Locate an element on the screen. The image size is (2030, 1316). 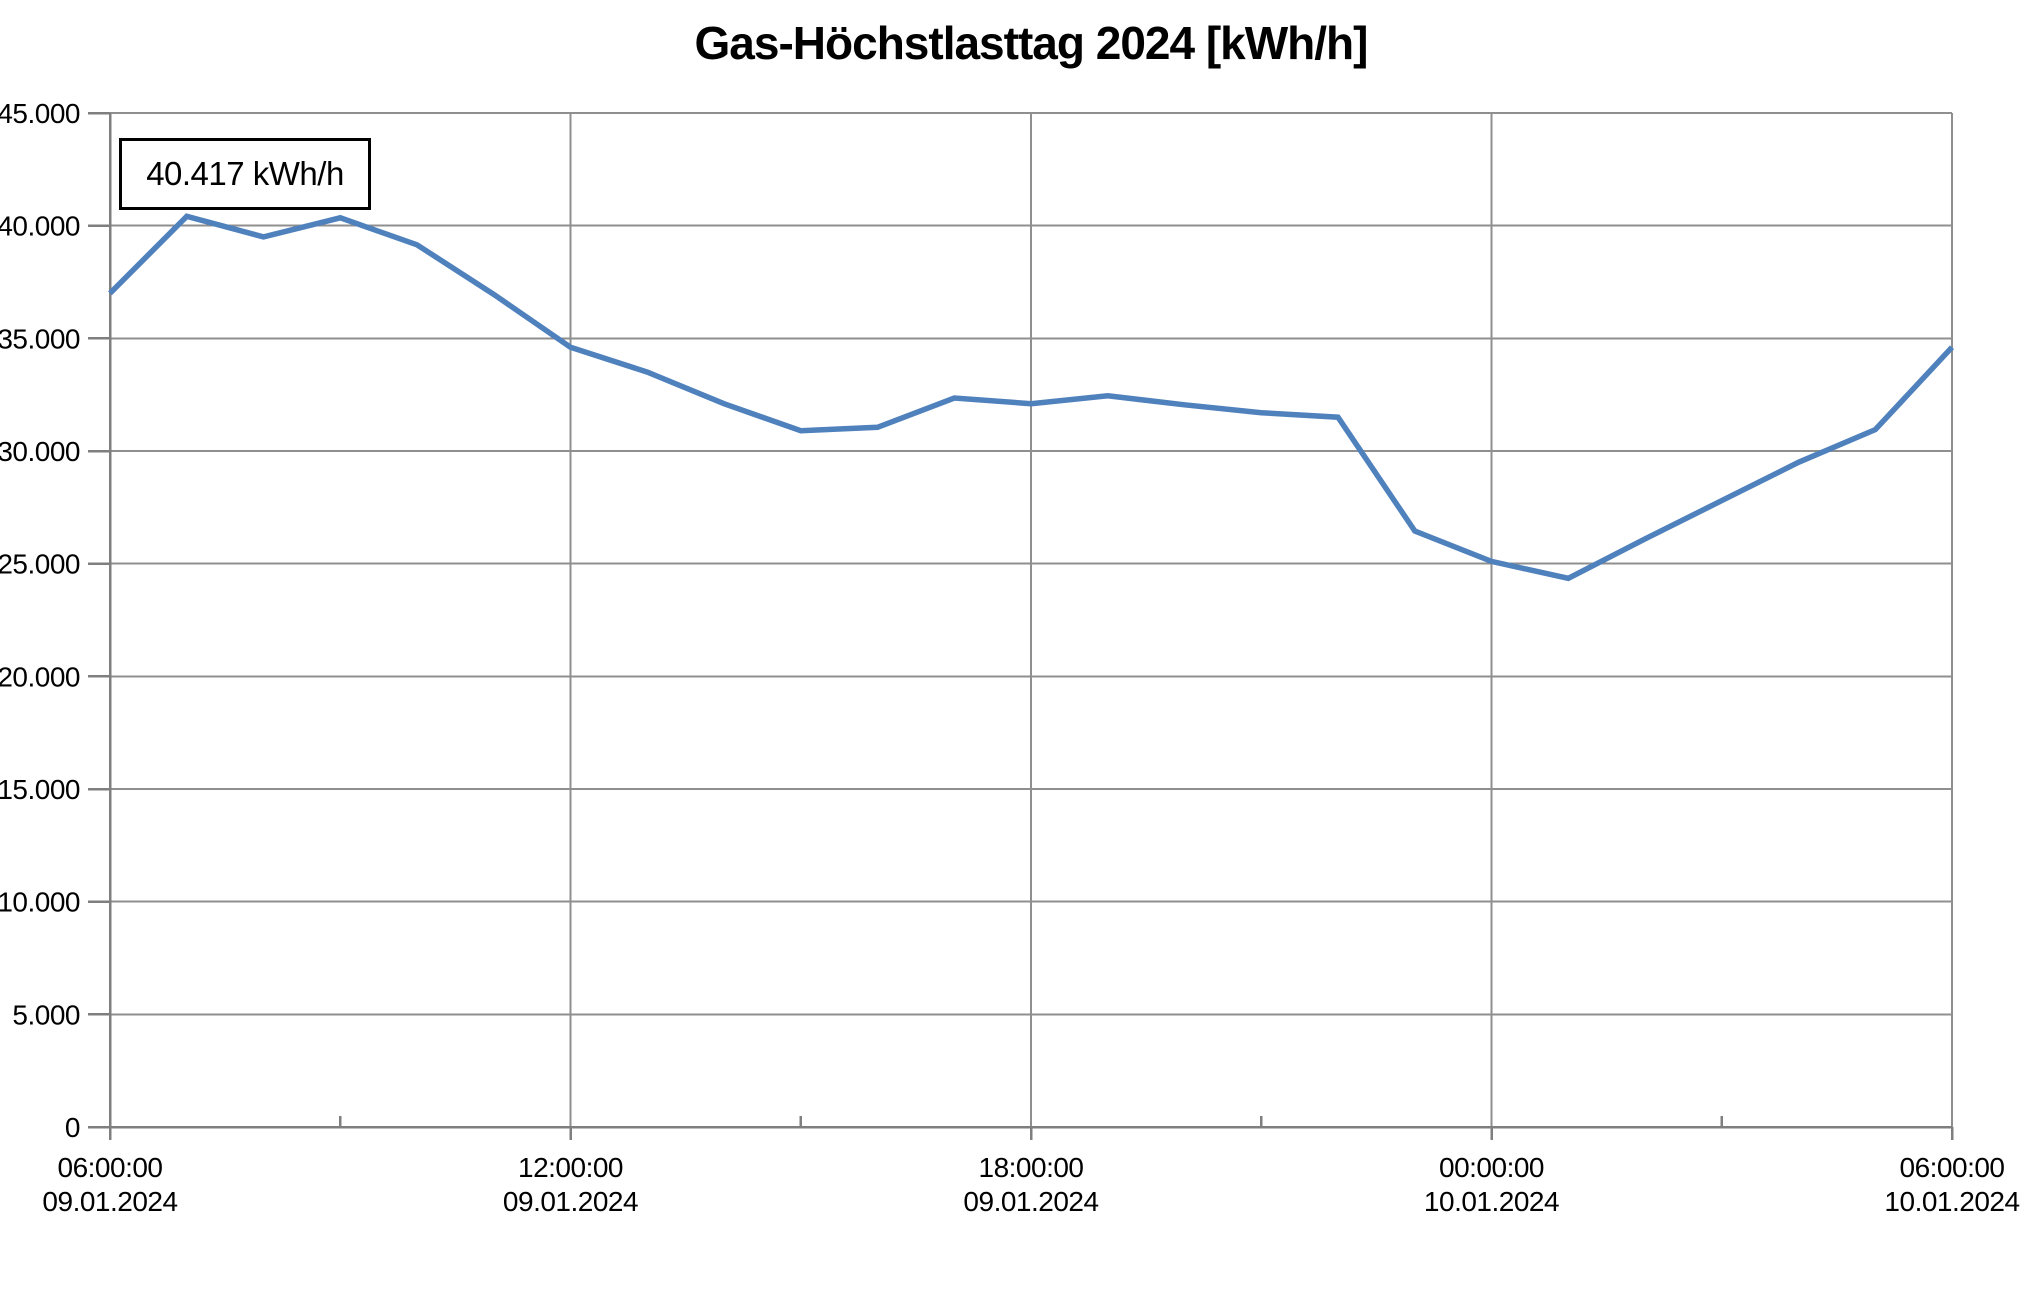
y-axis-label: 15.000 is located at coordinates (40, 789).